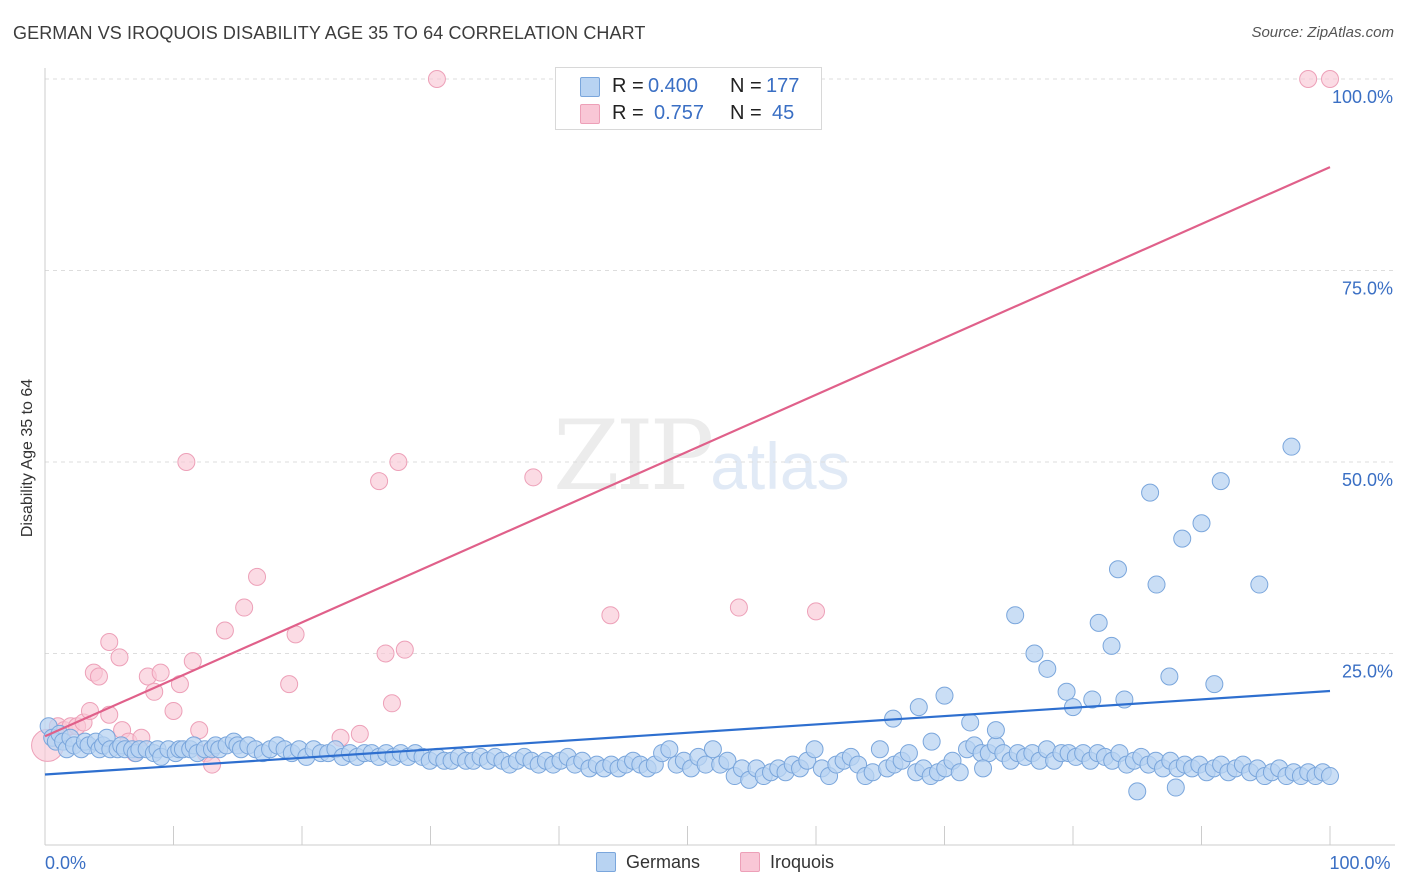 The image size is (1406, 892). Describe the element at coordinates (802, 862) in the screenshot. I see `bottom-iroquois-label: Iroquois` at that location.